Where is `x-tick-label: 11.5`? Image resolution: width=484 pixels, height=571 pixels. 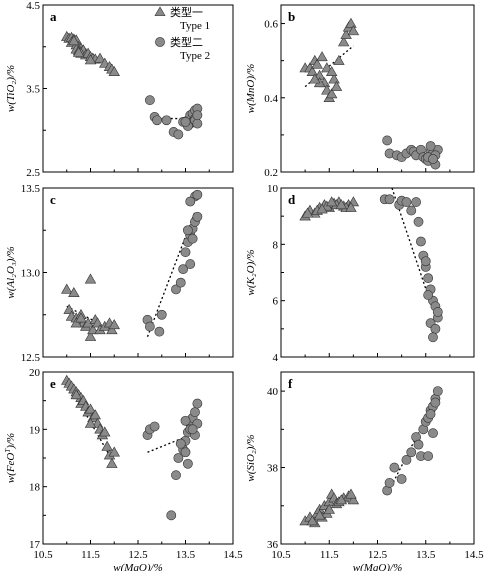
x-tick-label: 11.5 is located at coordinates (329, 555).